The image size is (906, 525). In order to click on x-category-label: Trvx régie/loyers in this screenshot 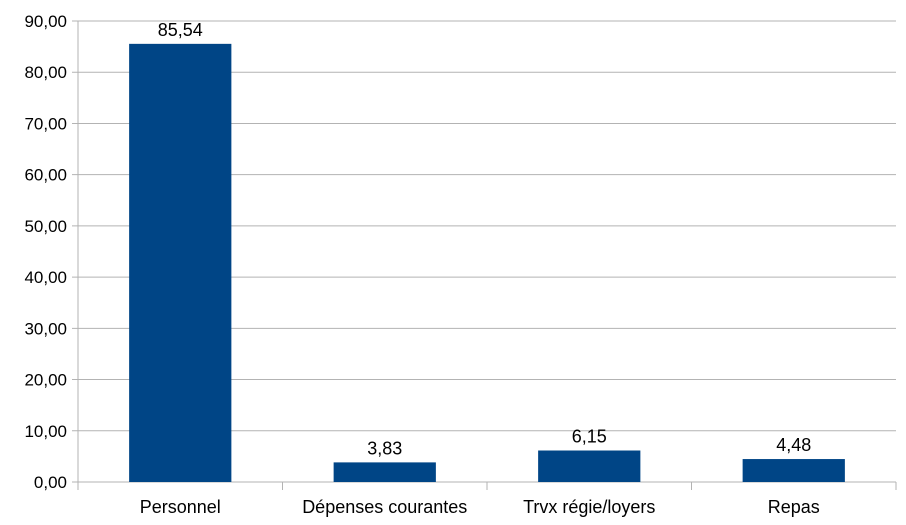, I will do `click(589, 507)`.